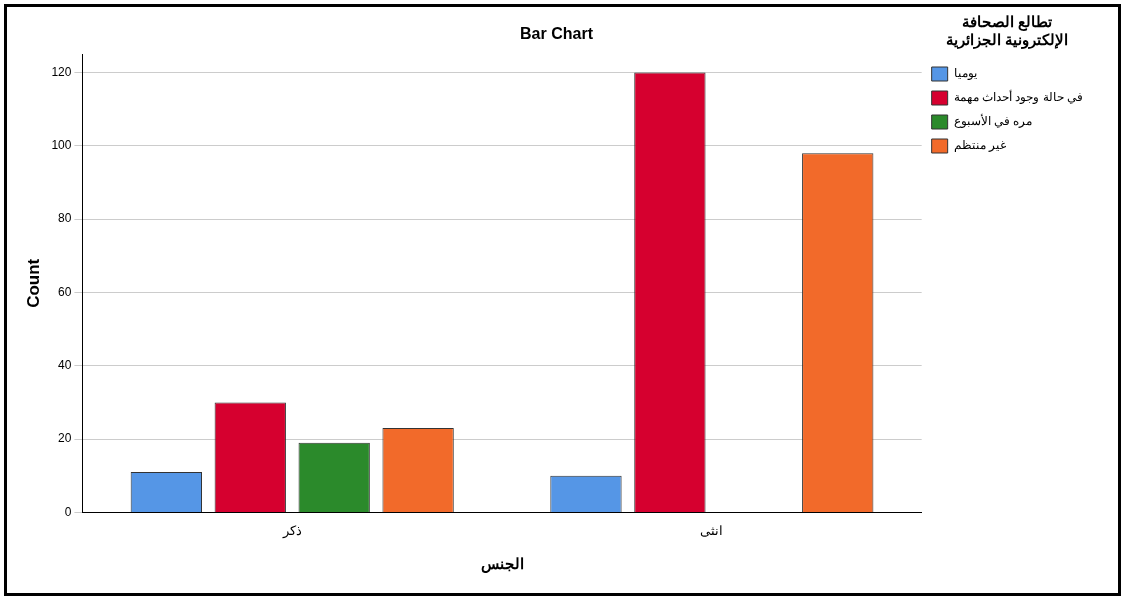 The height and width of the screenshot is (598, 1123). What do you see at coordinates (712, 530) in the screenshot?
I see `x-tick-label: انثى` at bounding box center [712, 530].